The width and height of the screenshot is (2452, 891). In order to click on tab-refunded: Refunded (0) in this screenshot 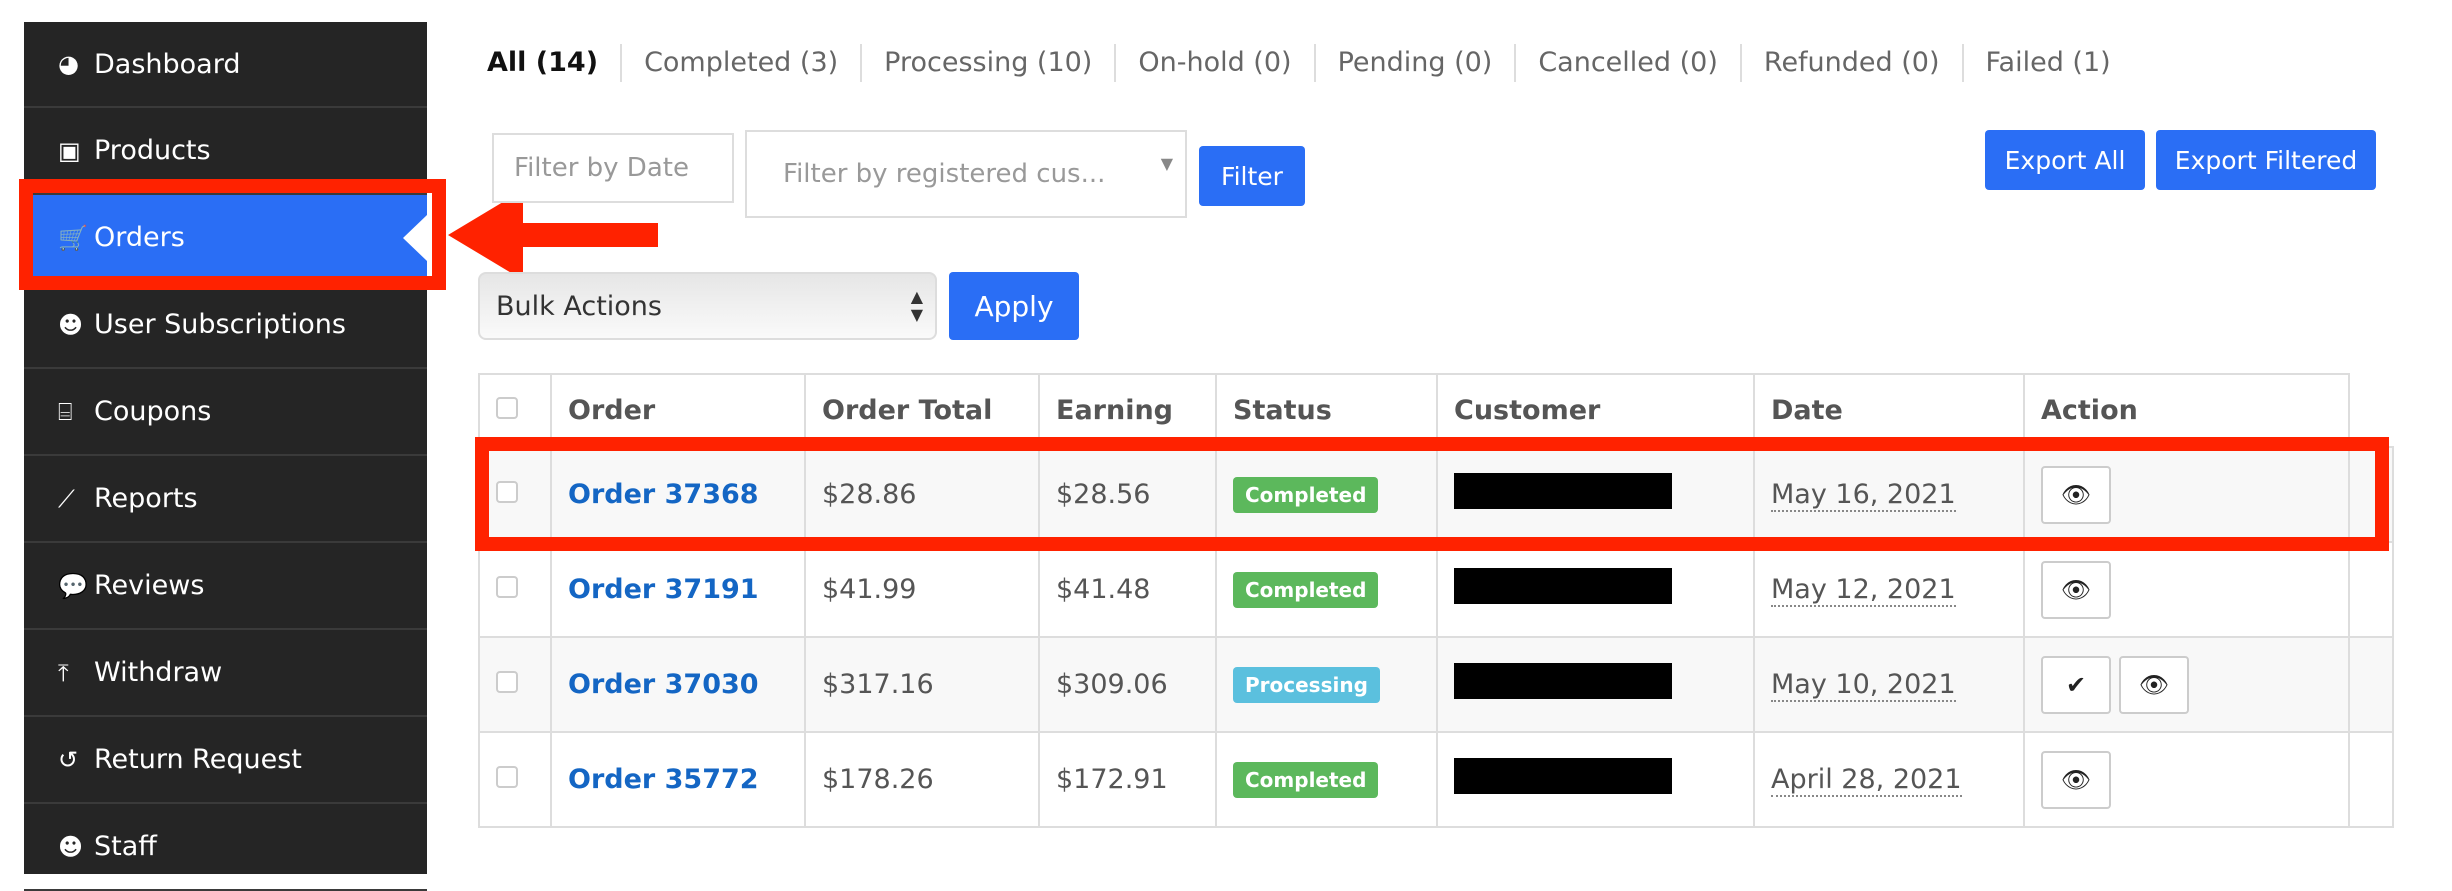, I will do `click(1850, 63)`.